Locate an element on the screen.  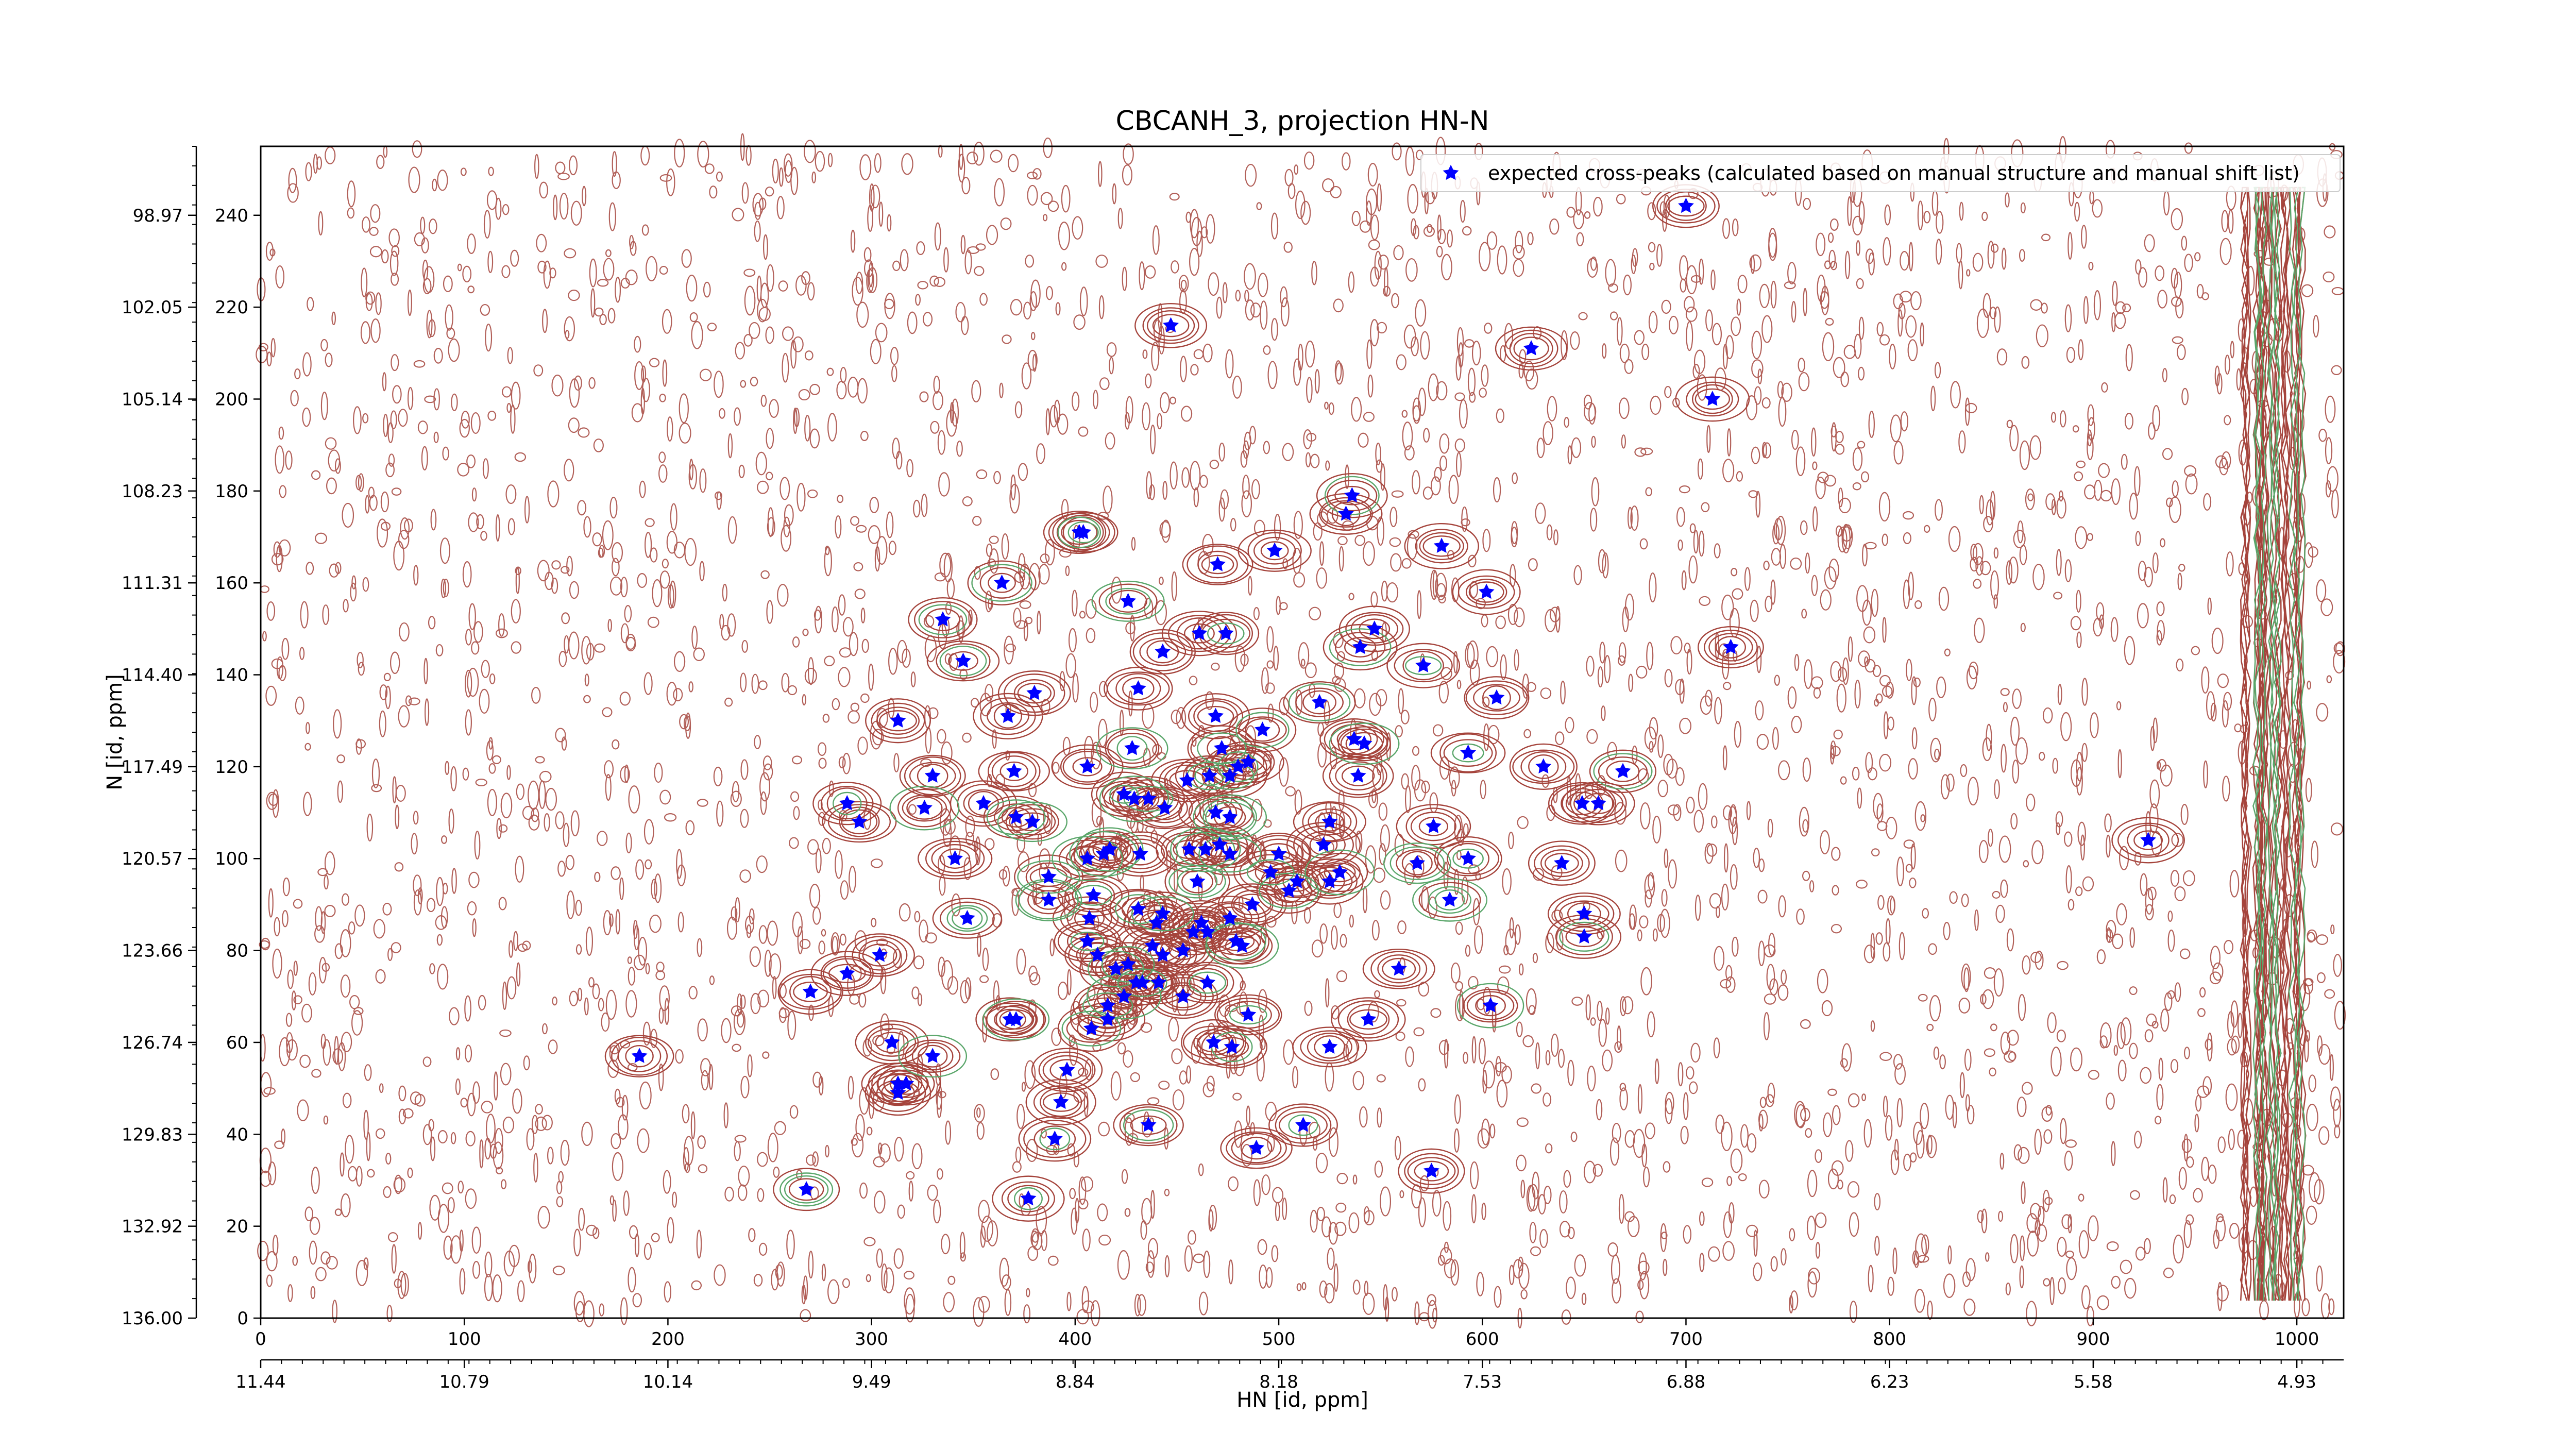
y-tick-label: 240 is located at coordinates (231, 216).